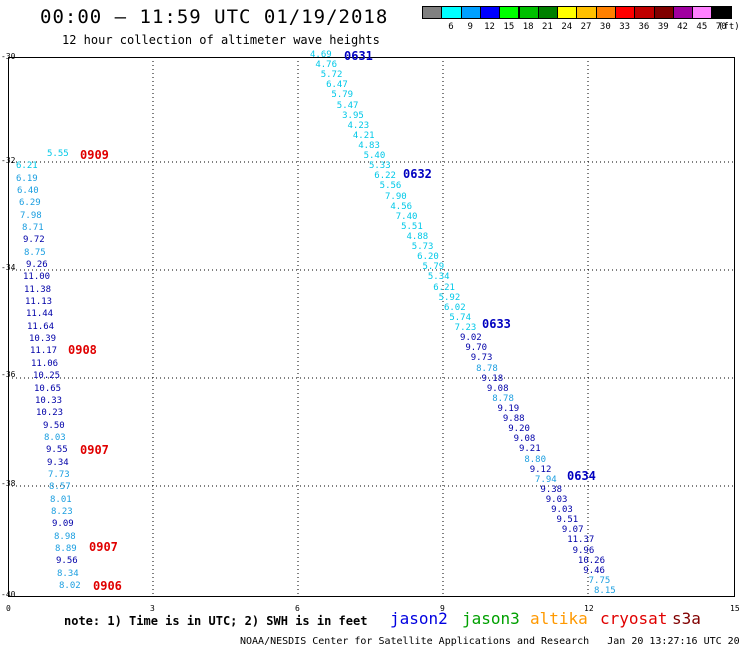 This screenshot has height=650, width=740. Describe the element at coordinates (59, 474) in the screenshot. I see `swh-value: 7.73` at that location.